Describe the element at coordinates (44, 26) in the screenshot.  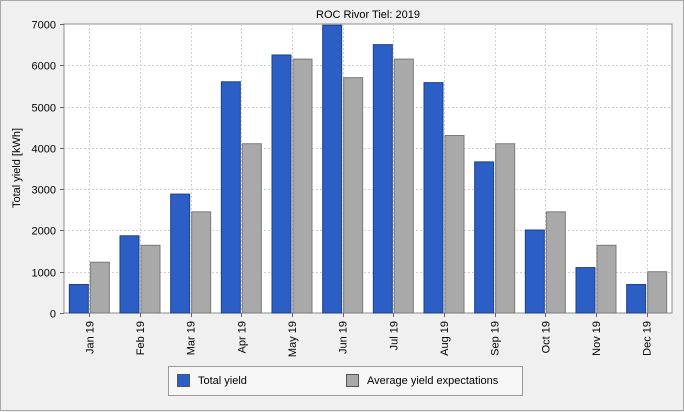
I see `y-tick-label: 7000` at that location.